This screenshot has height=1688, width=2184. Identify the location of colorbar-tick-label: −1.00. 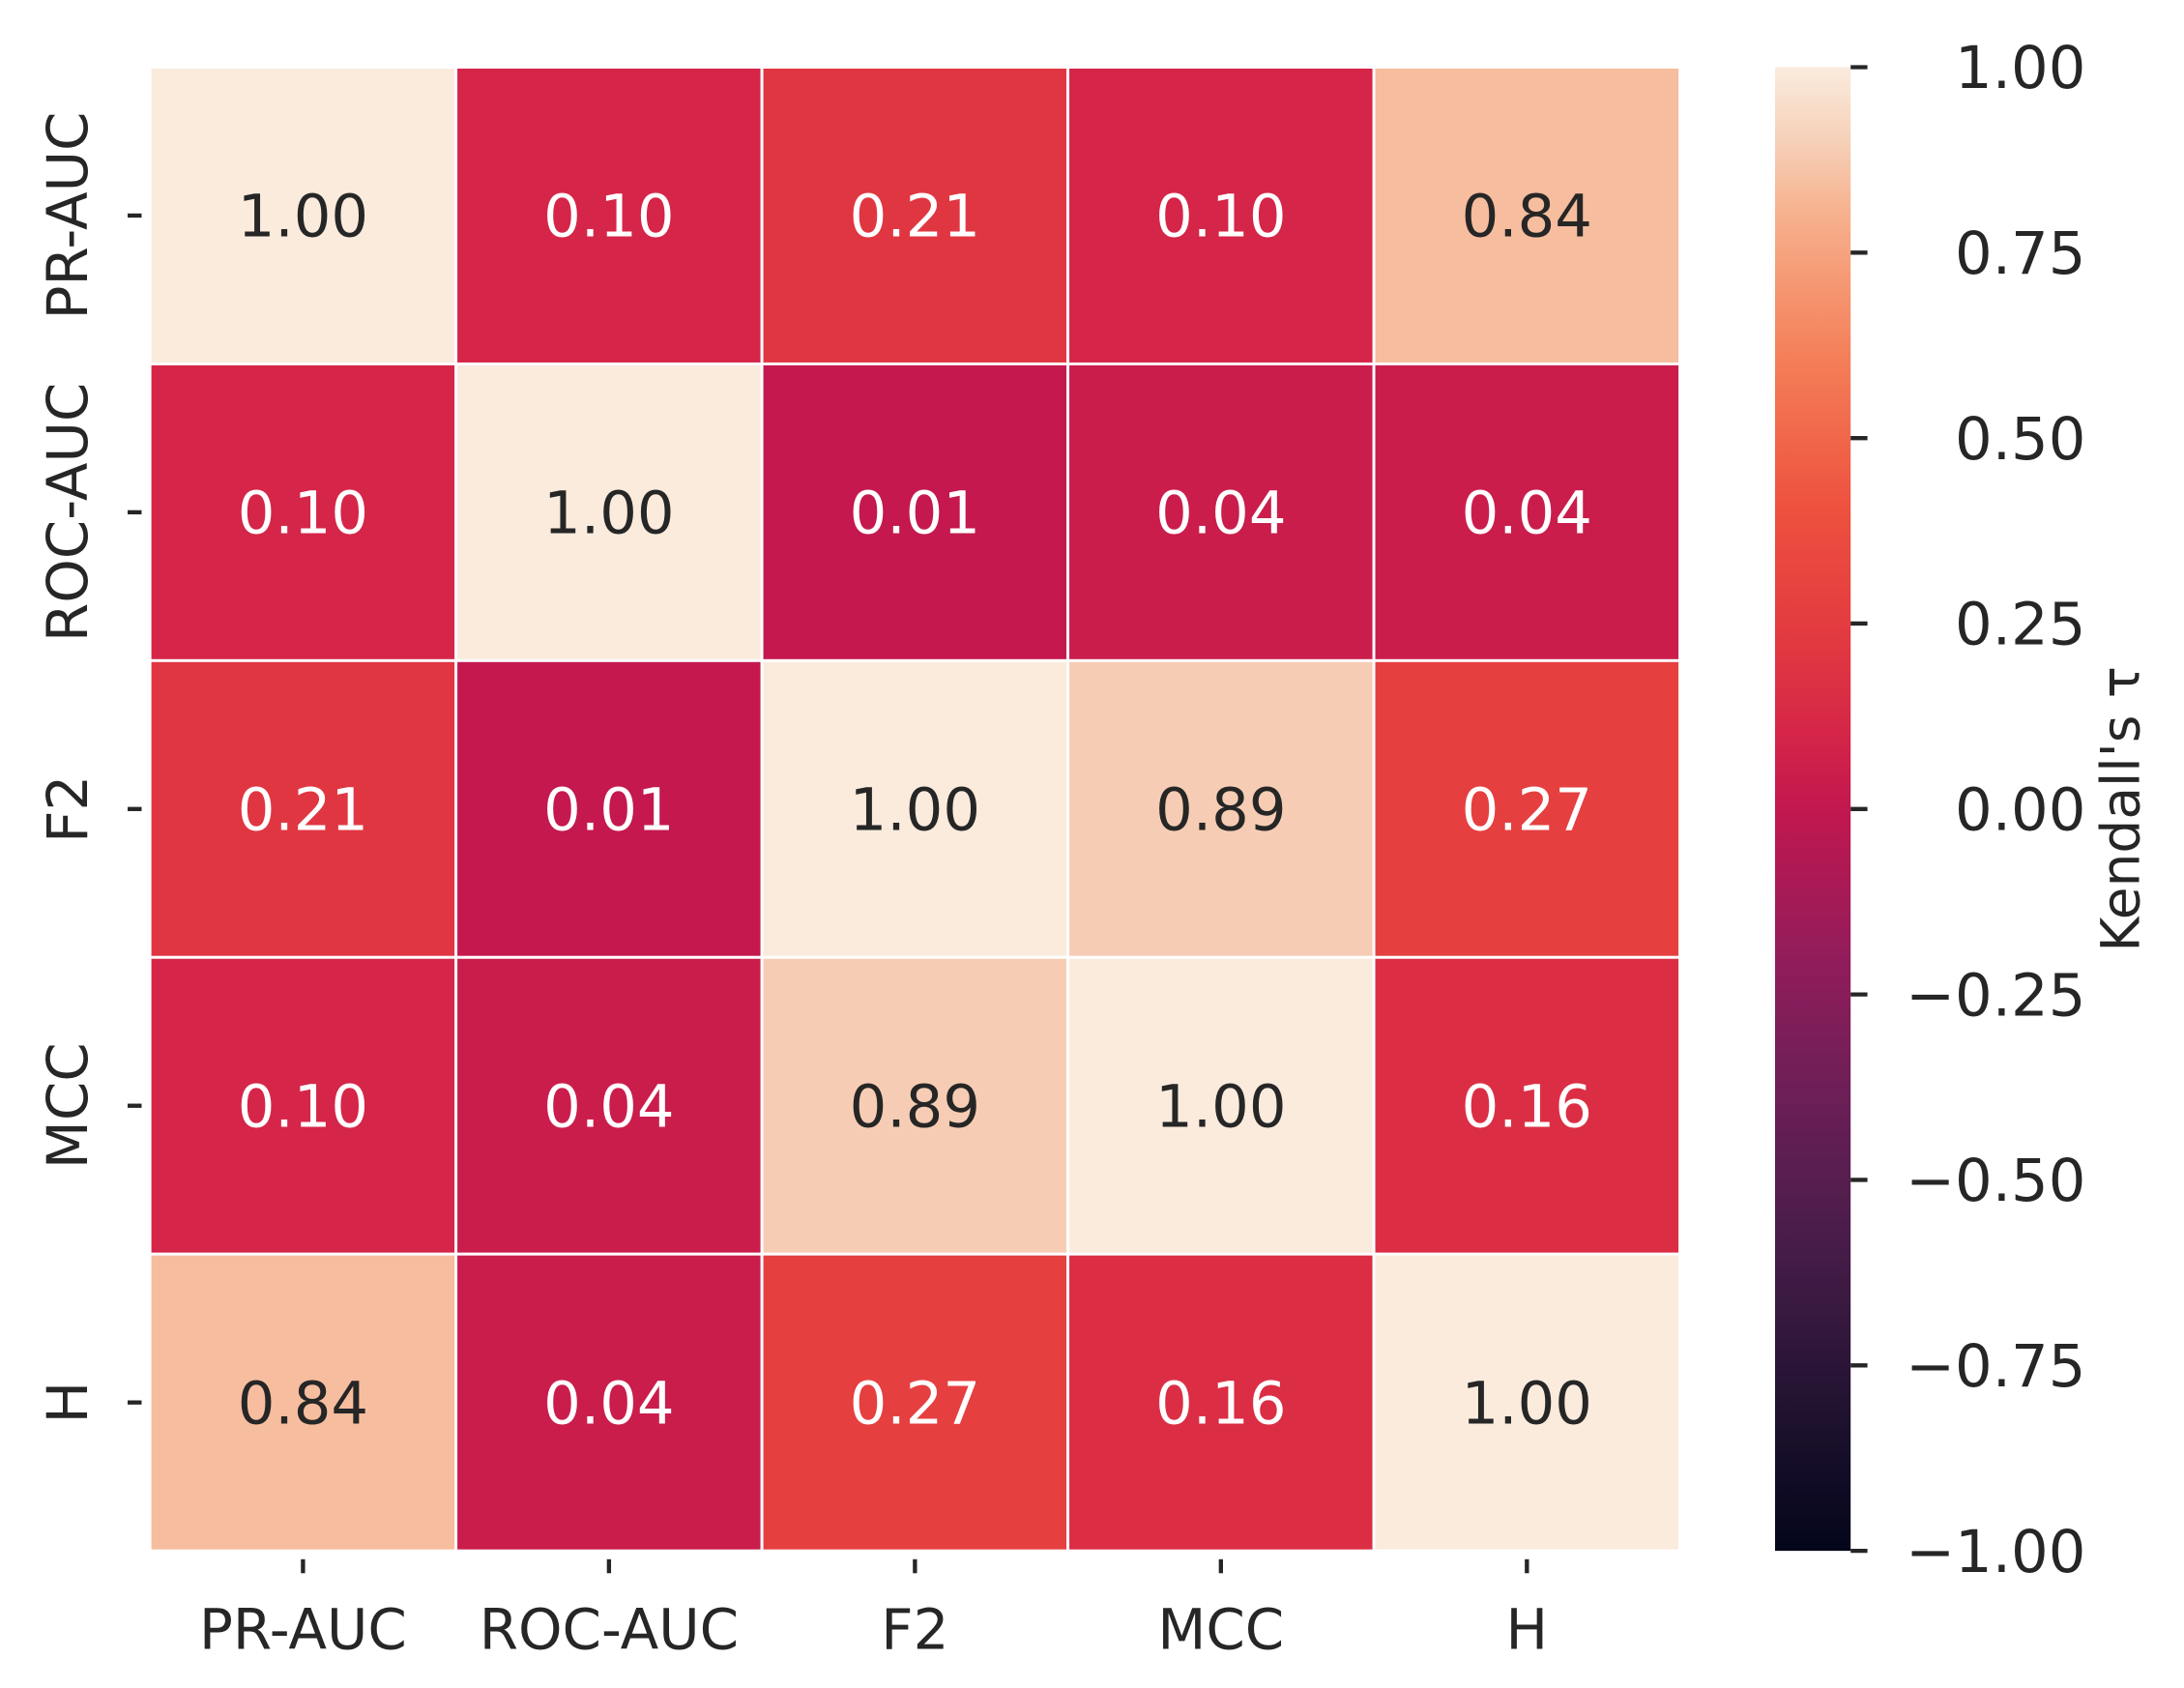
(1996, 1553).